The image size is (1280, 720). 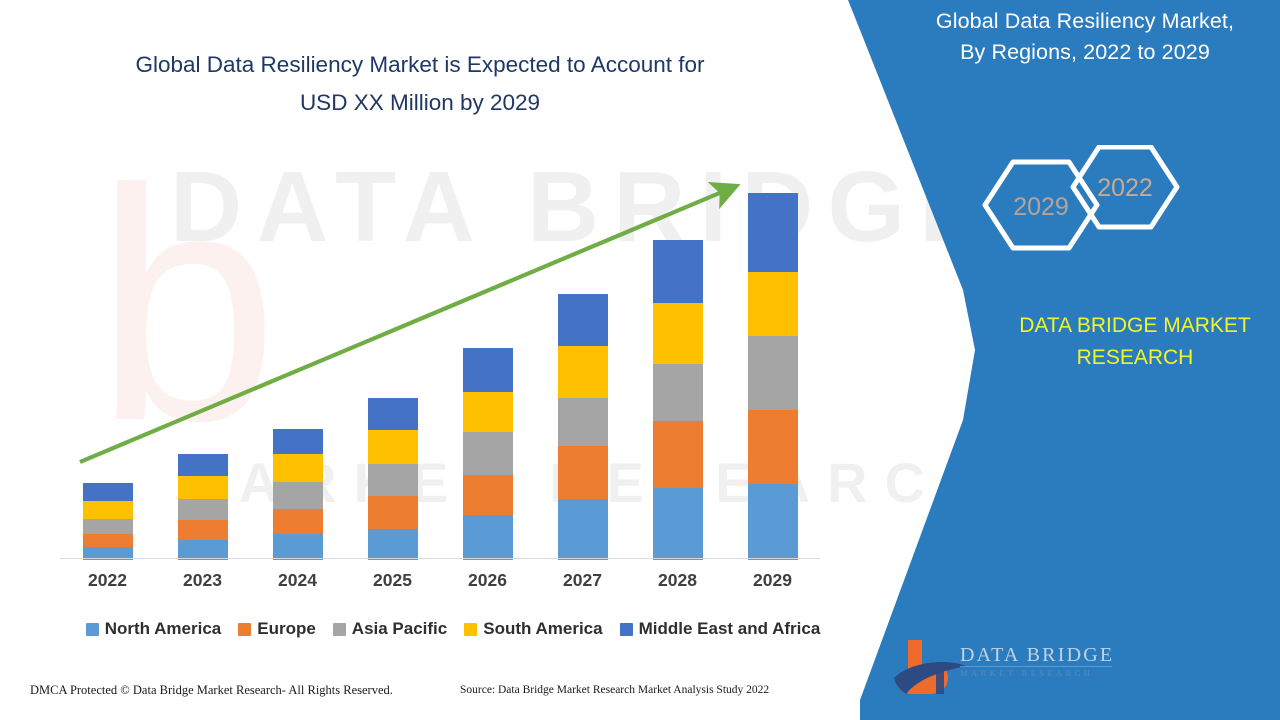 I want to click on dbmr-logo-divider, so click(x=1036, y=666).